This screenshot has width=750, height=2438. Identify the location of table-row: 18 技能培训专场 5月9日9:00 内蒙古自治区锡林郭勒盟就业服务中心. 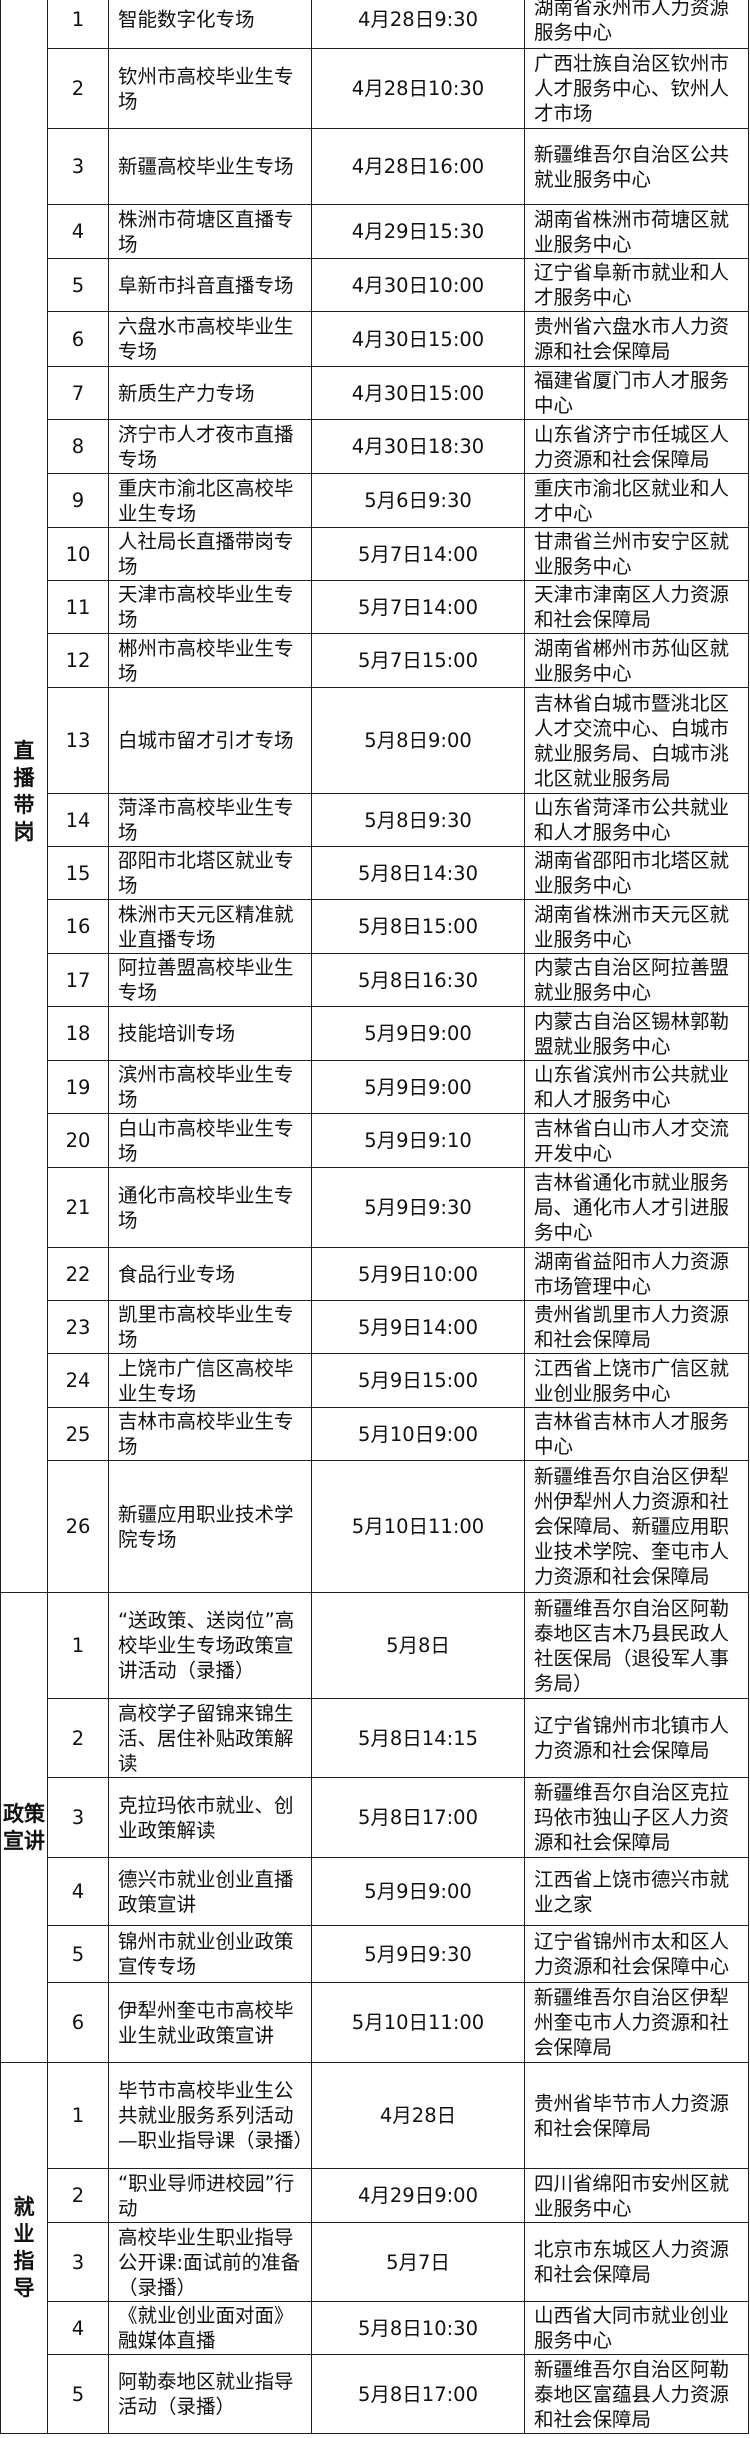
(375, 1033).